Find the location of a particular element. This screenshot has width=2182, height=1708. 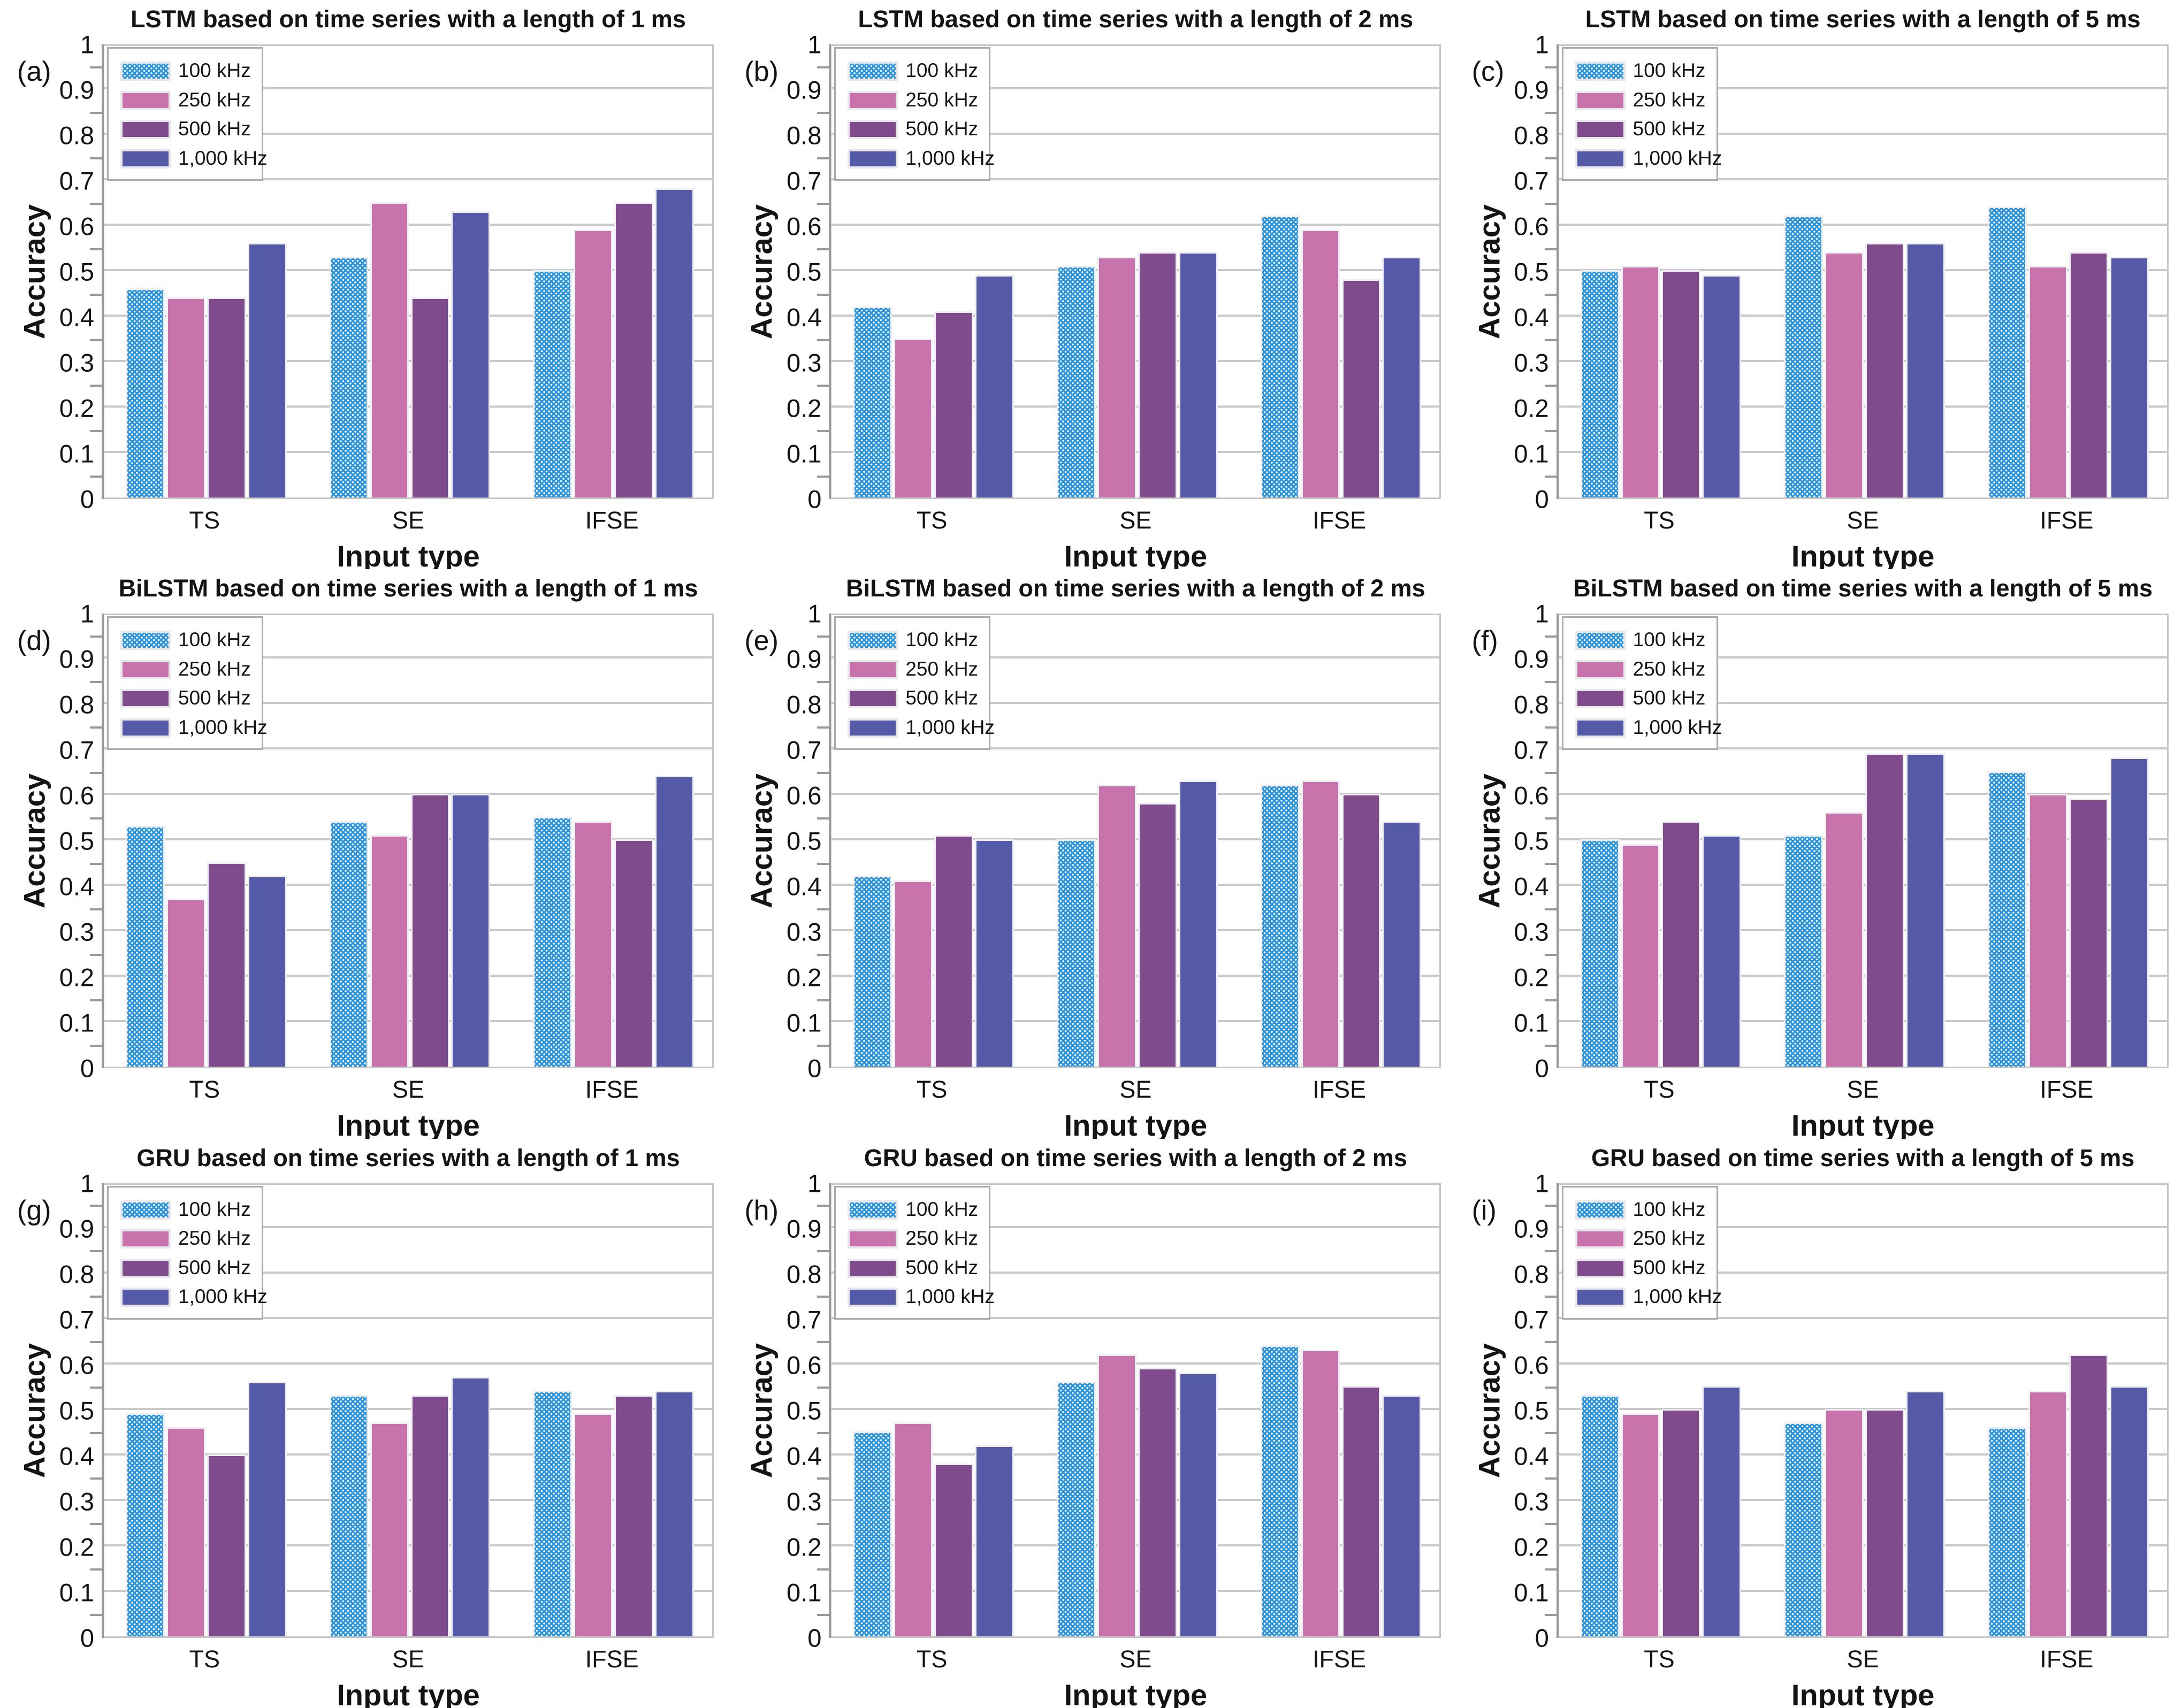

bar-se-500kHz is located at coordinates (1157, 935).